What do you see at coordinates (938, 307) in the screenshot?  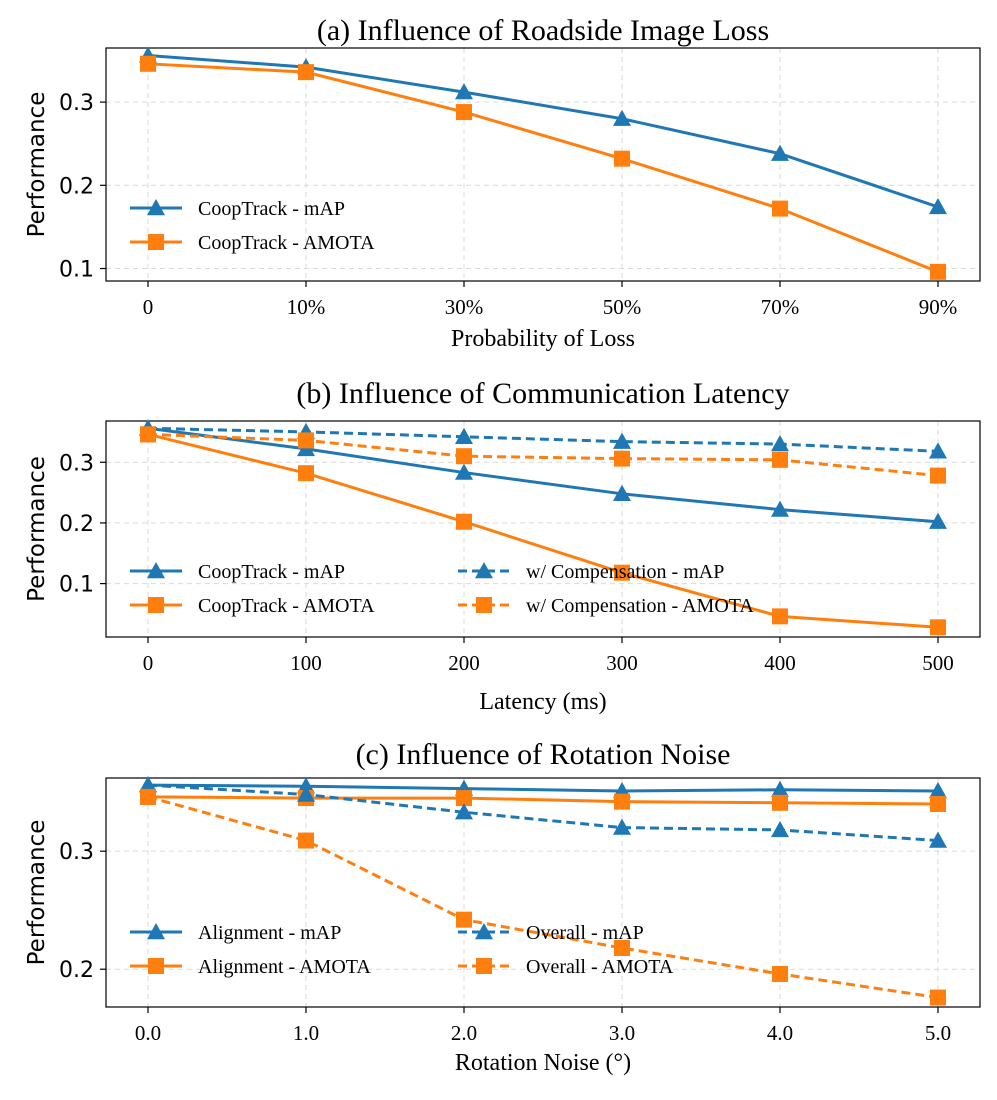 I see `x-tick-label: 90%` at bounding box center [938, 307].